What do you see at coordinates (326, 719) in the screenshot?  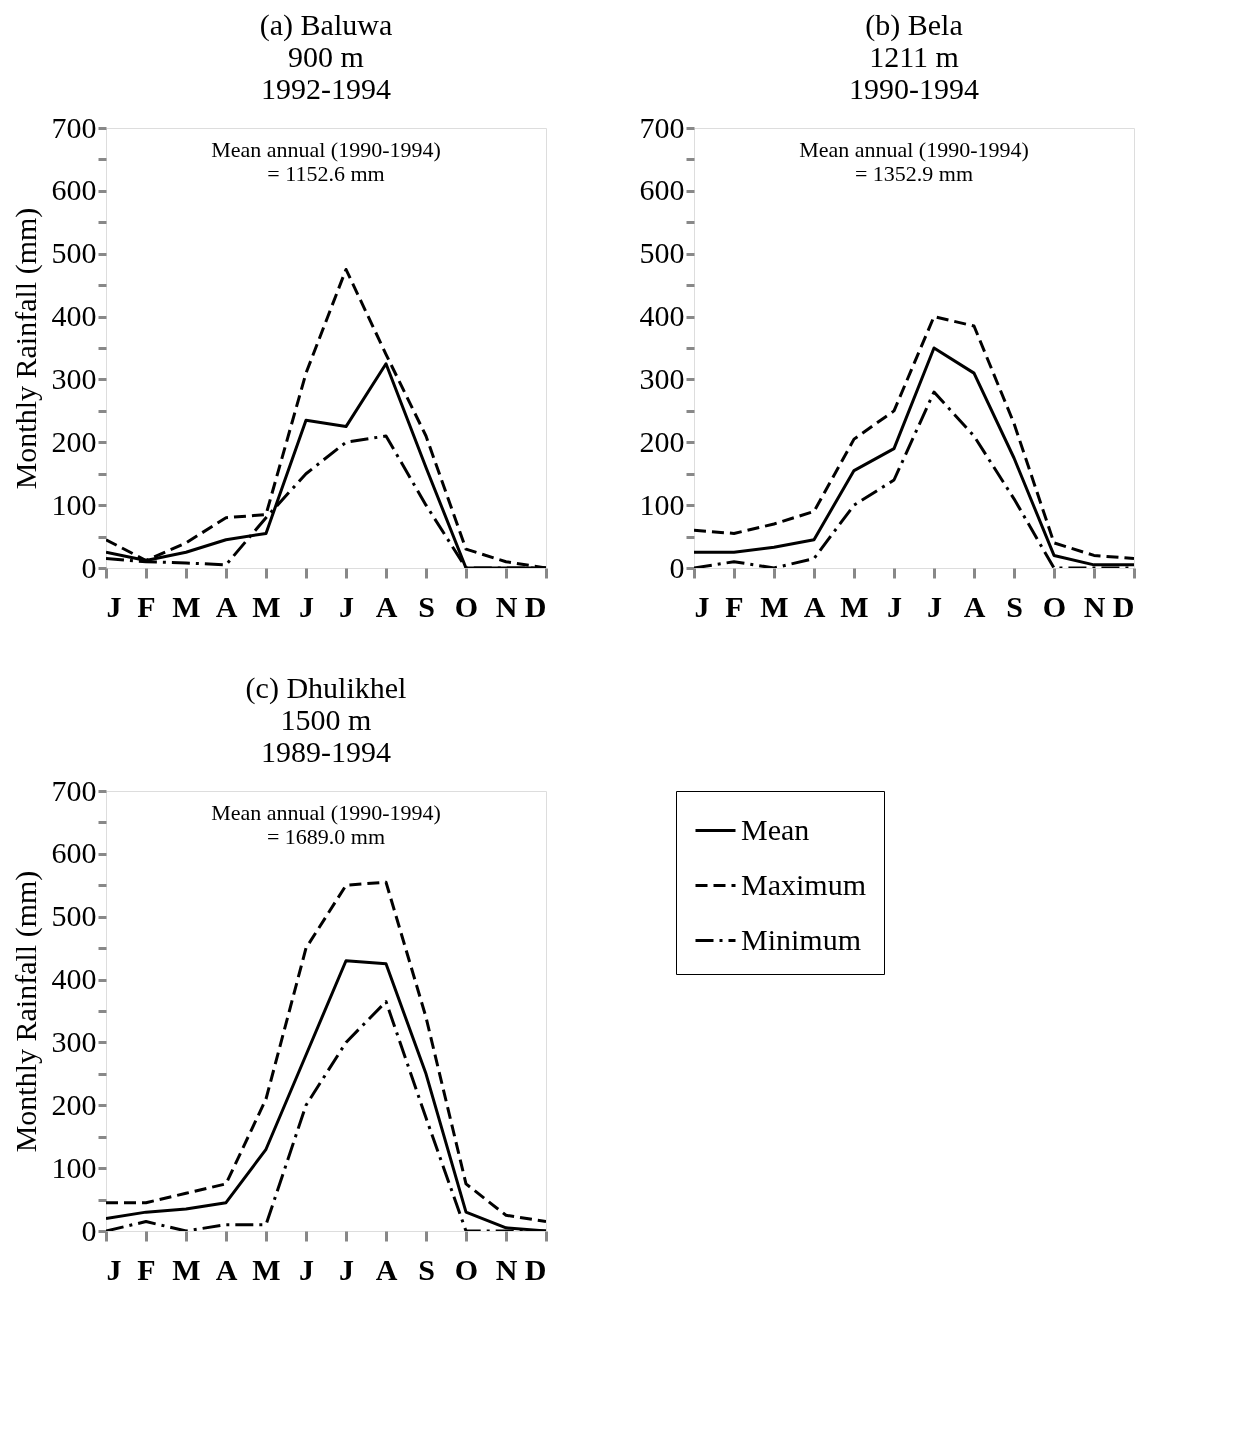 I see `chart-title: (c) Dhulikhel 1500 m 1989-1994` at bounding box center [326, 719].